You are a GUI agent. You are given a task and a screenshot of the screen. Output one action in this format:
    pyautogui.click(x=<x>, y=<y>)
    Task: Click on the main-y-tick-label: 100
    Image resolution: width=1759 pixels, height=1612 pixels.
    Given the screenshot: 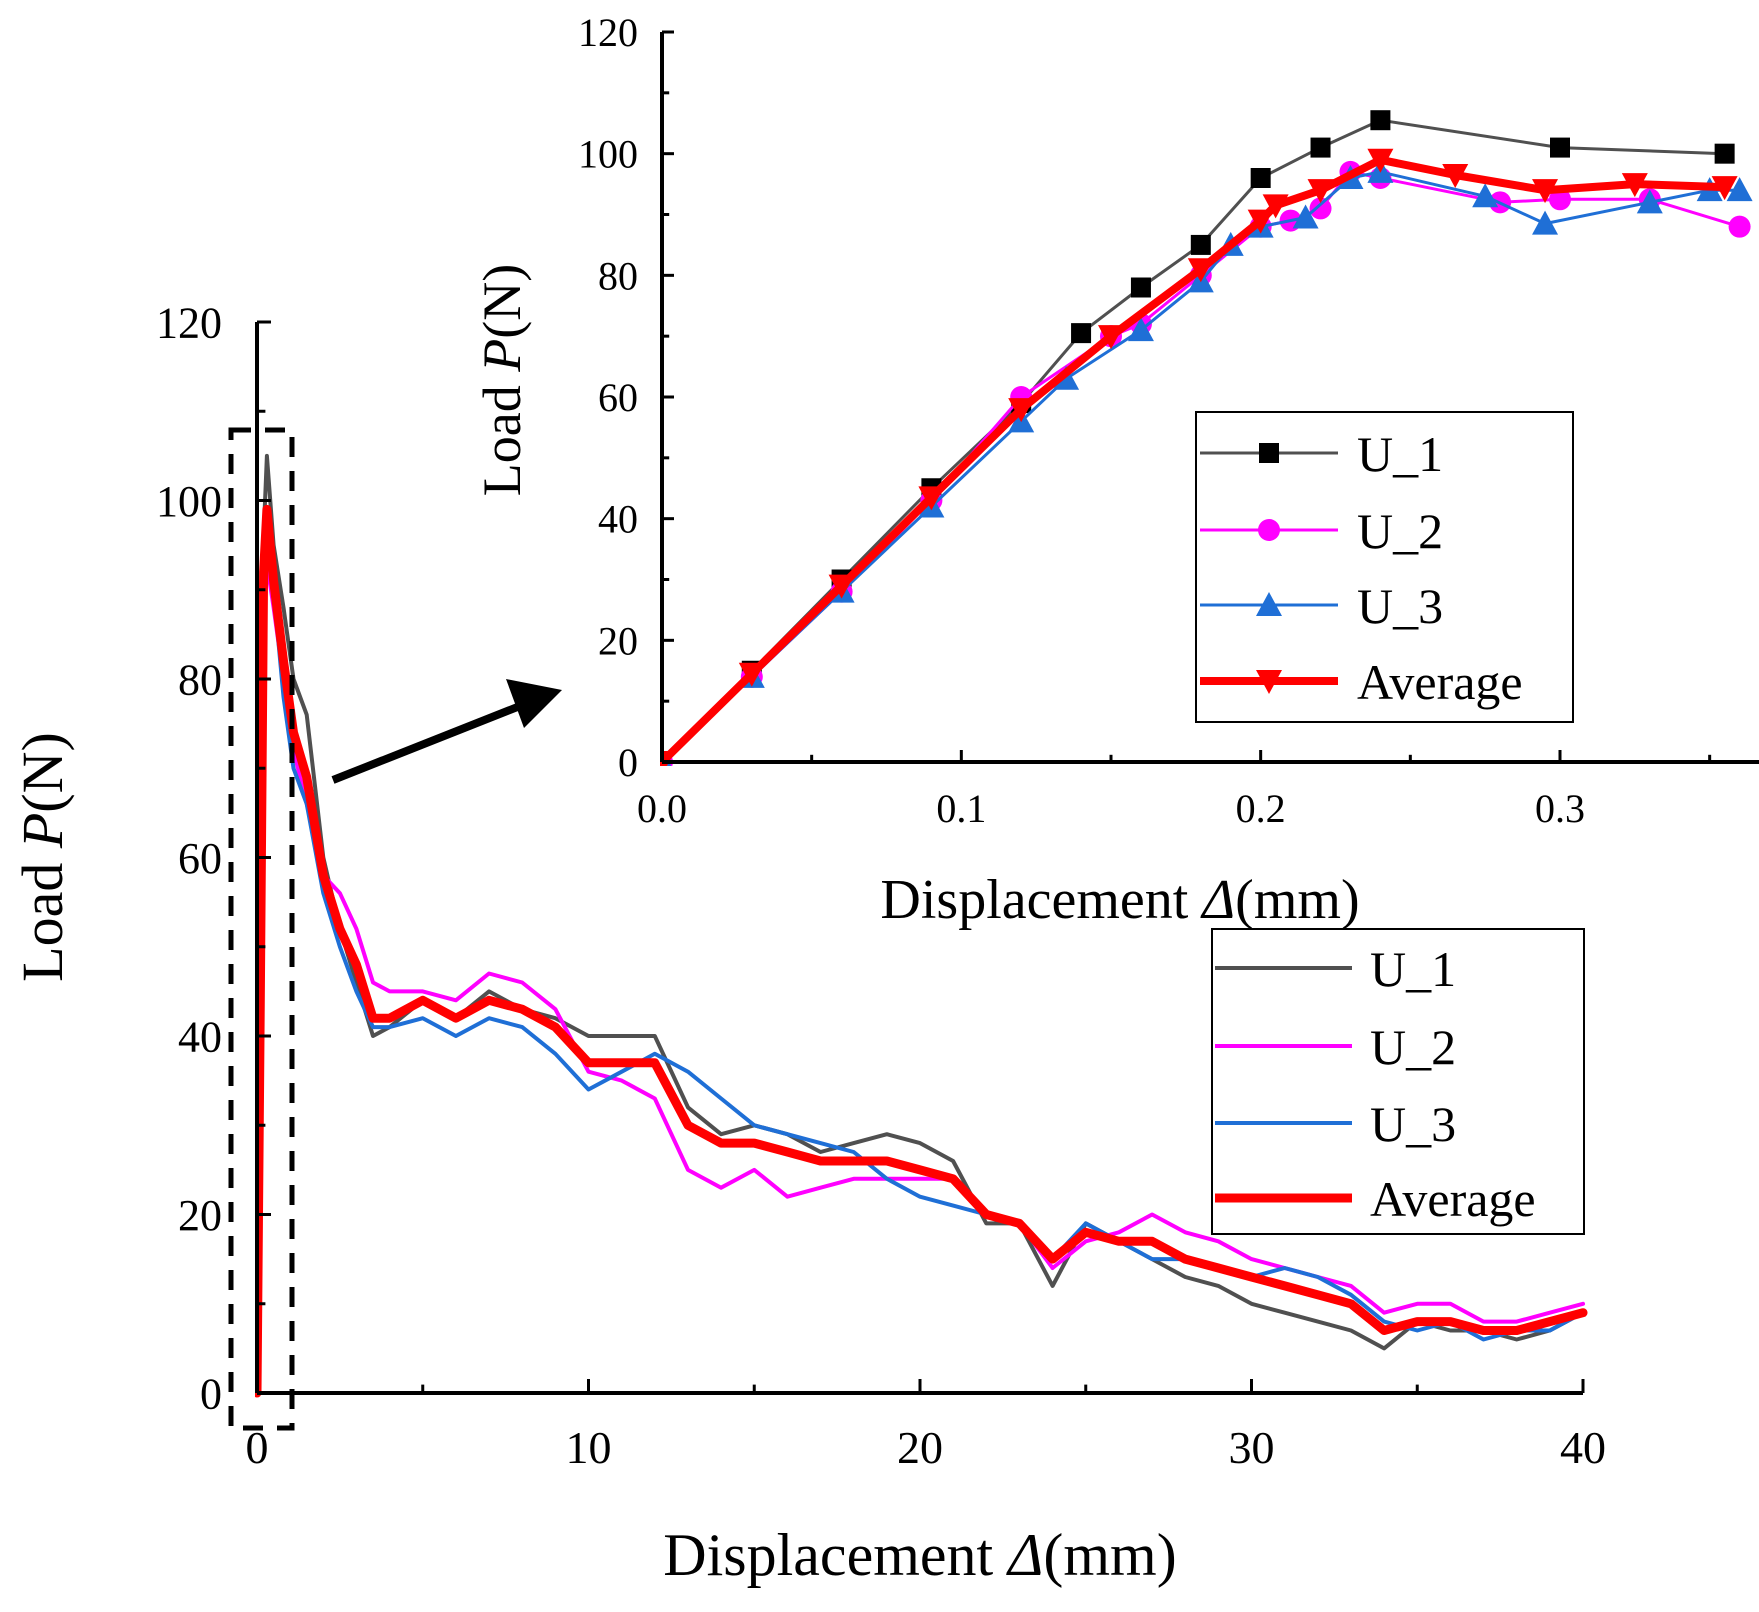 What is the action you would take?
    pyautogui.click(x=189, y=501)
    